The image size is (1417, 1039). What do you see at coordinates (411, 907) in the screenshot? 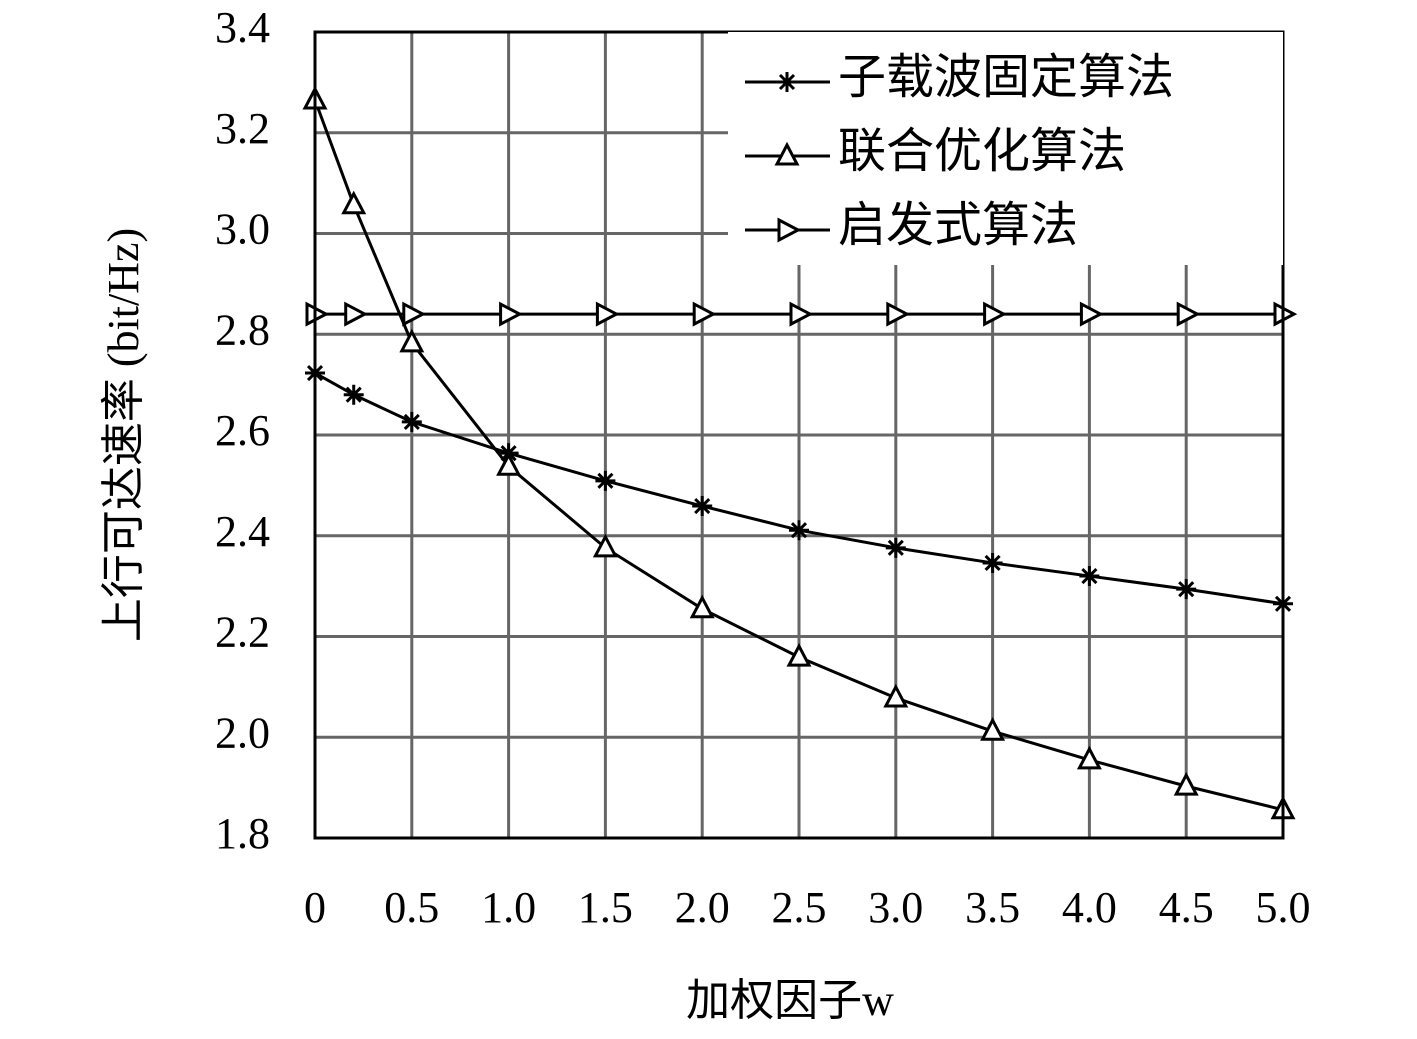
I see `x-tick-label: 0.5` at bounding box center [411, 907].